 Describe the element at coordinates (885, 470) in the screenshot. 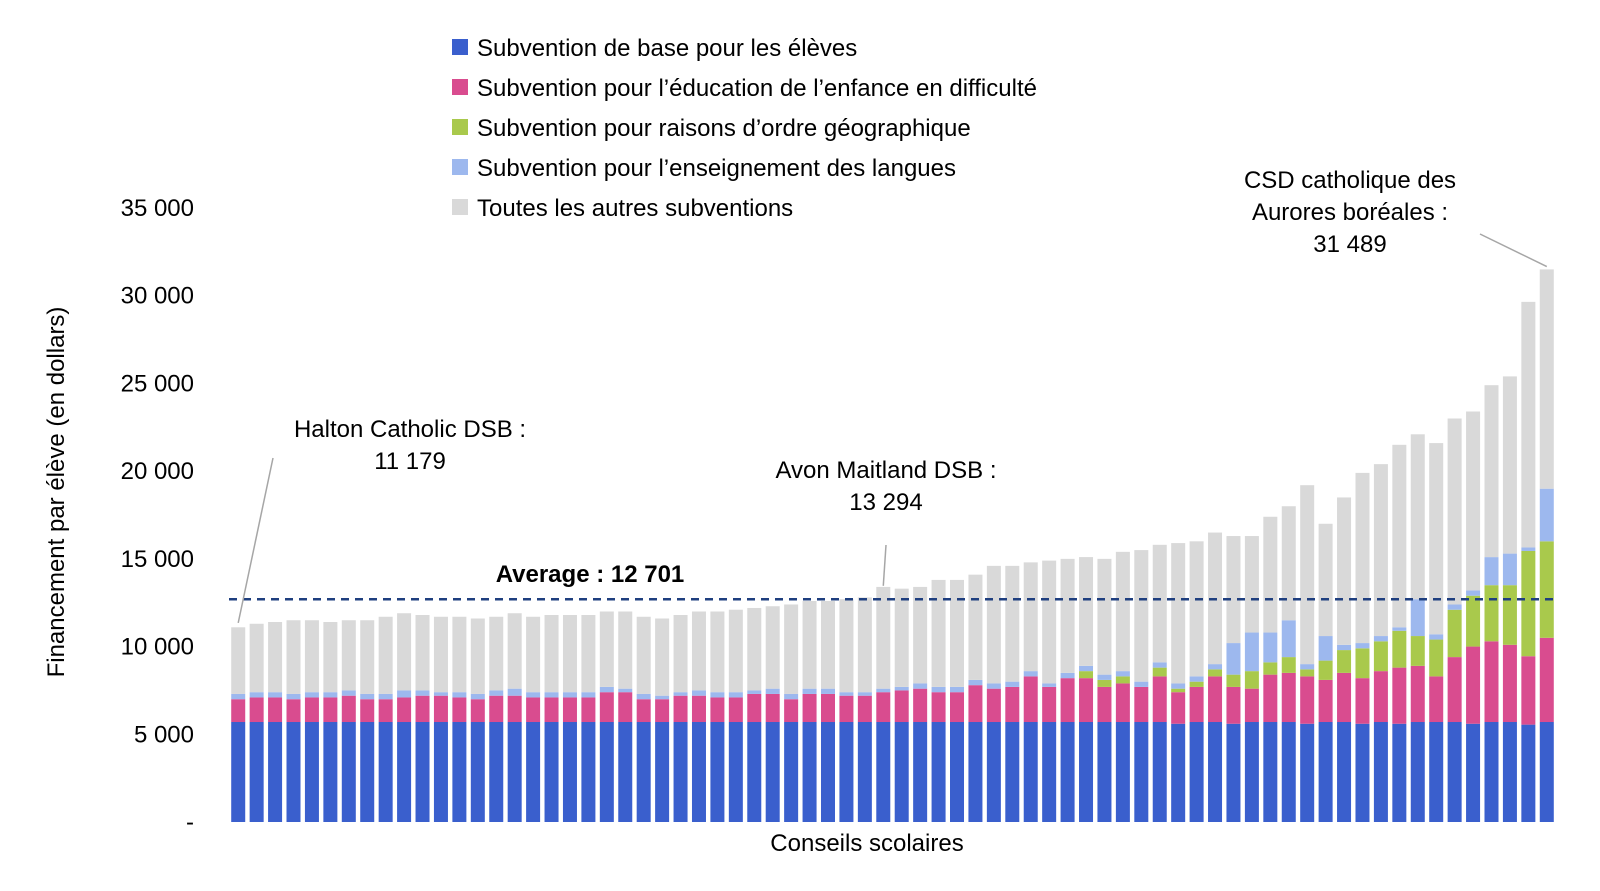

I see `annotation-text: Avon Maitland DSB :` at that location.